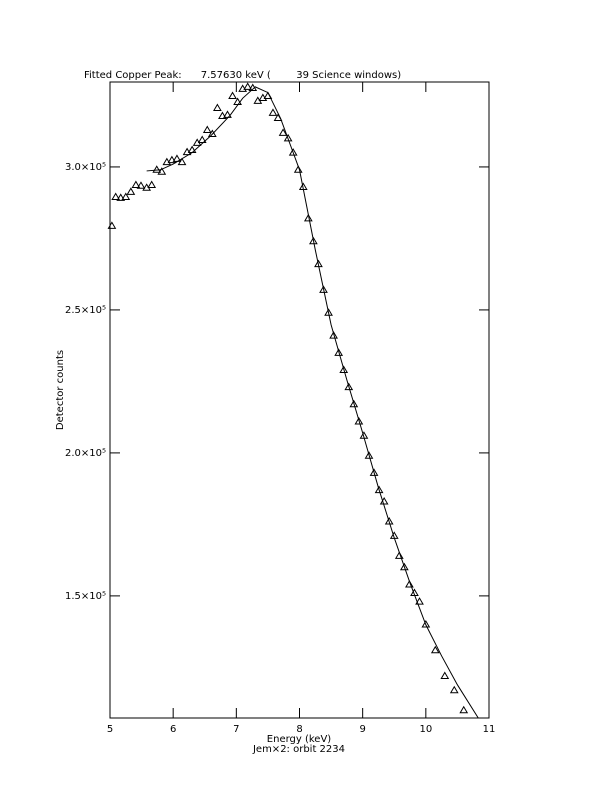  Describe the element at coordinates (489, 729) in the screenshot. I see `x-tick-label: 11` at that location.